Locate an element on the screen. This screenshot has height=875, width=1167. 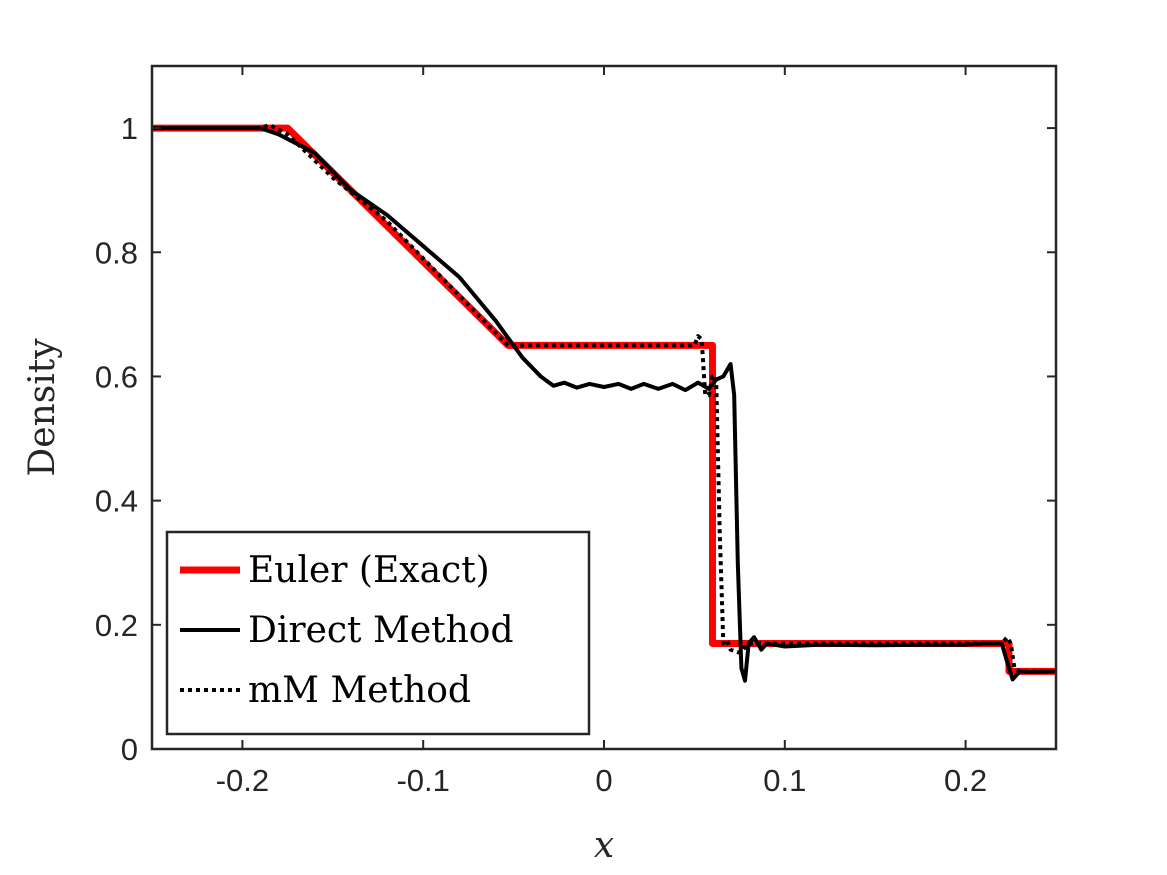
y-tick-label: 0.8 is located at coordinates (116, 252).